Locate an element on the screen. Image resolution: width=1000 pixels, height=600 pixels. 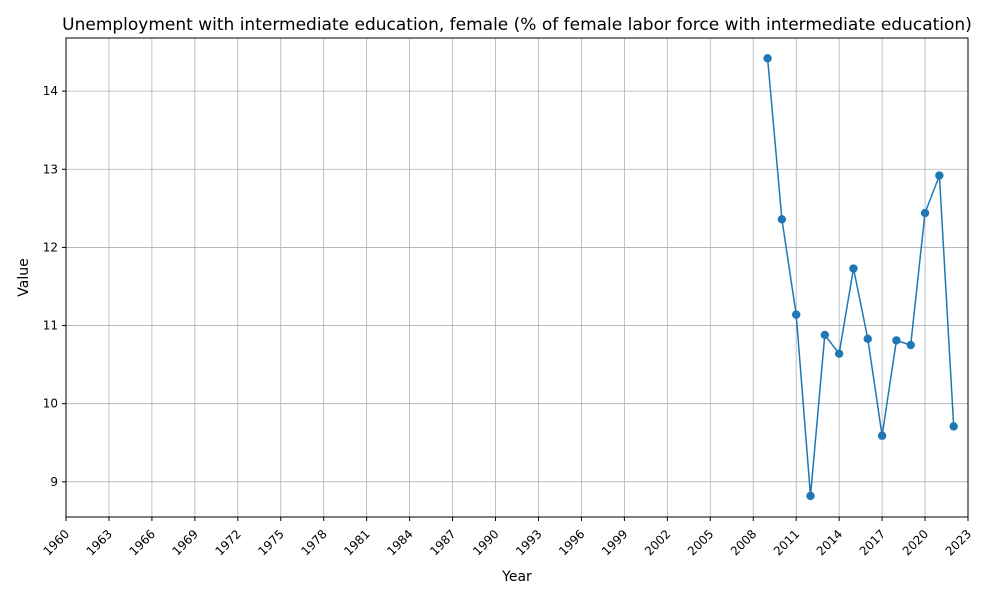
series-layer is located at coordinates (860, 277).